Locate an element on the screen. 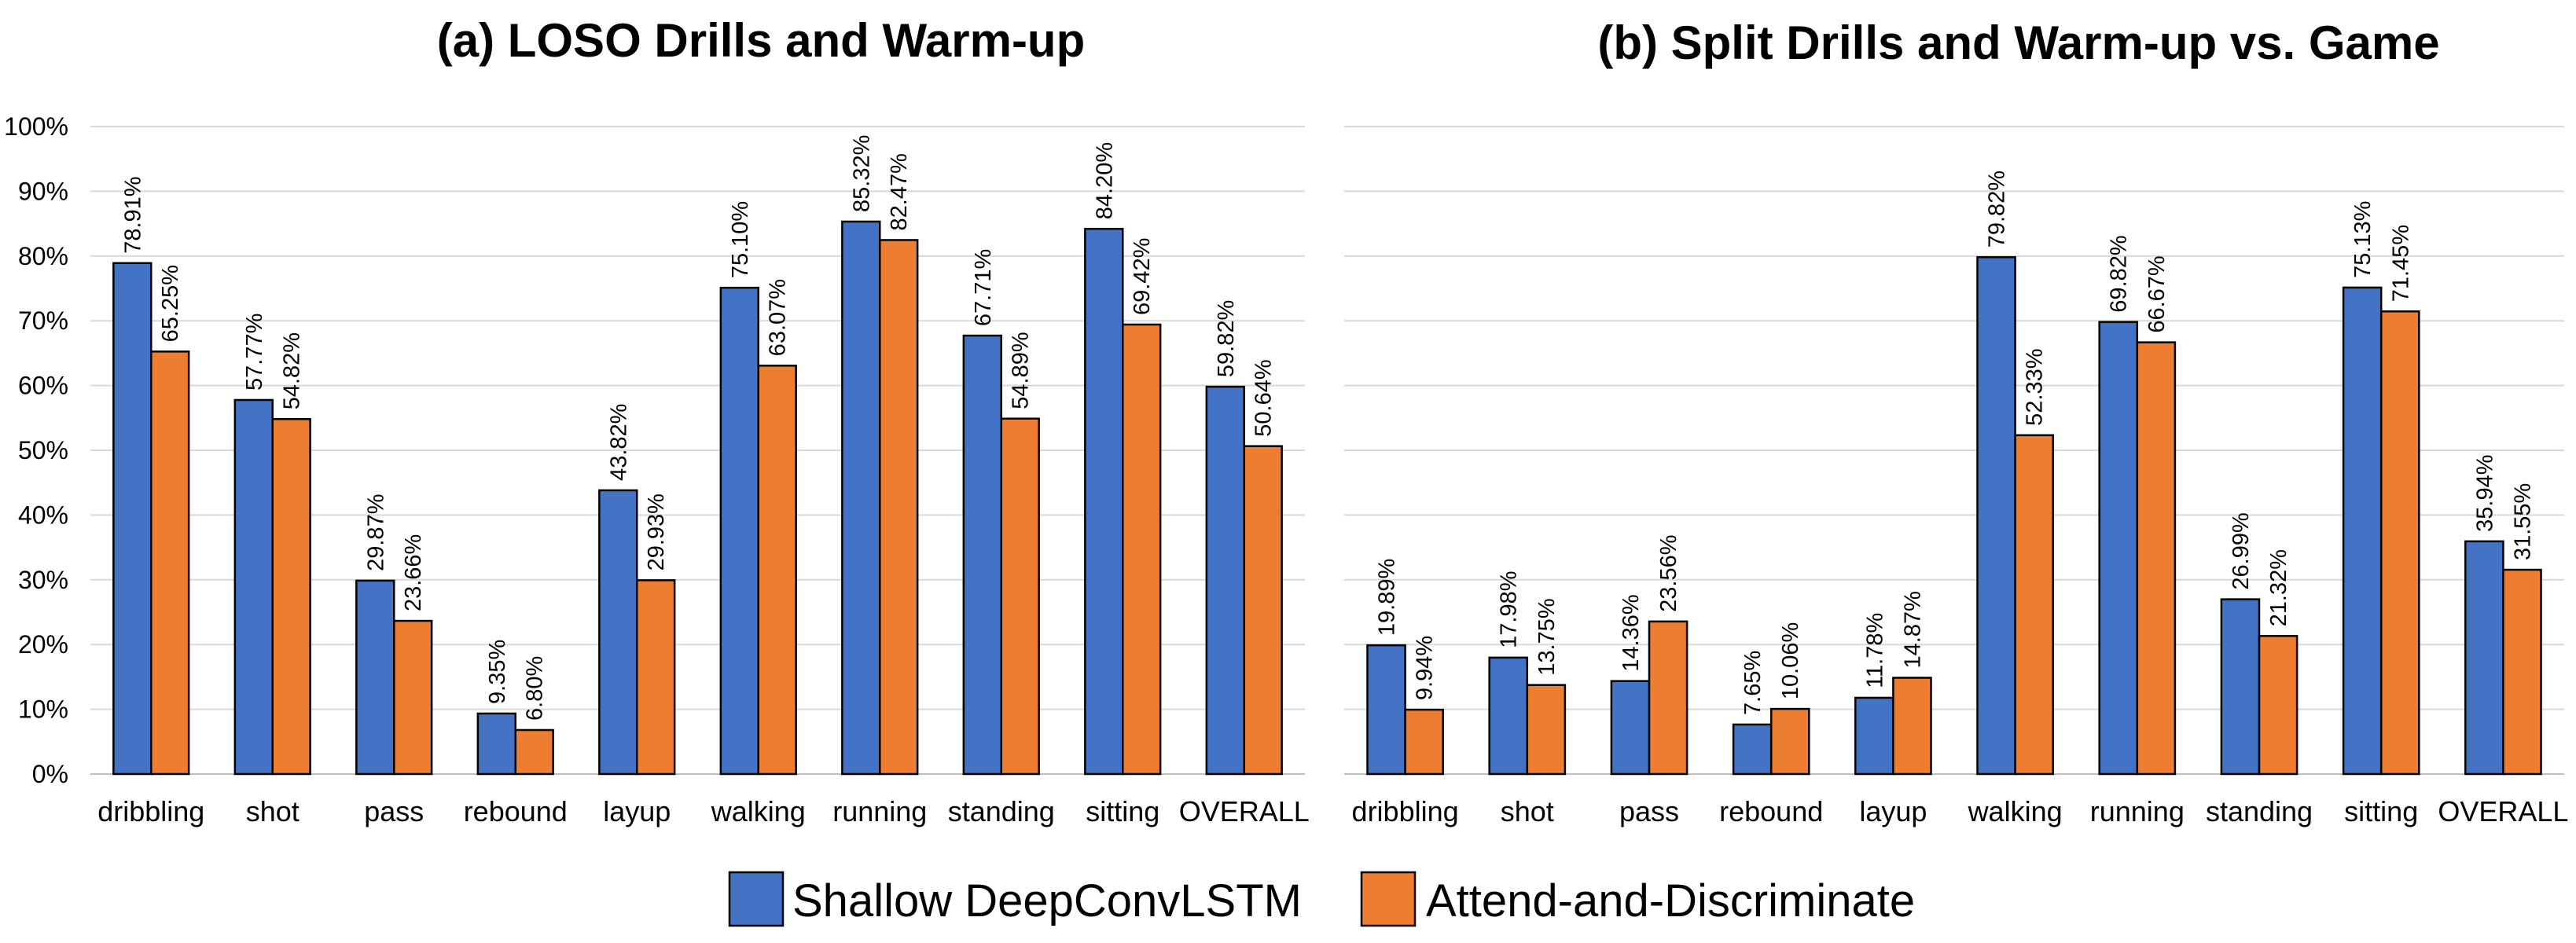 This screenshot has height=943, width=2576. y-tick-label: 50% is located at coordinates (43, 450).